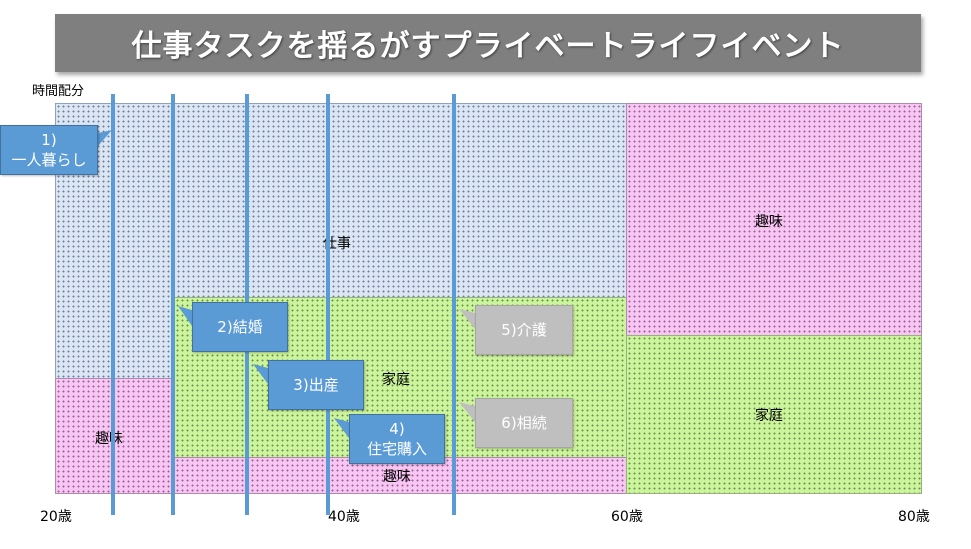 This screenshot has width=971, height=549. I want to click on age-tick-40: 40歳, so click(344, 517).